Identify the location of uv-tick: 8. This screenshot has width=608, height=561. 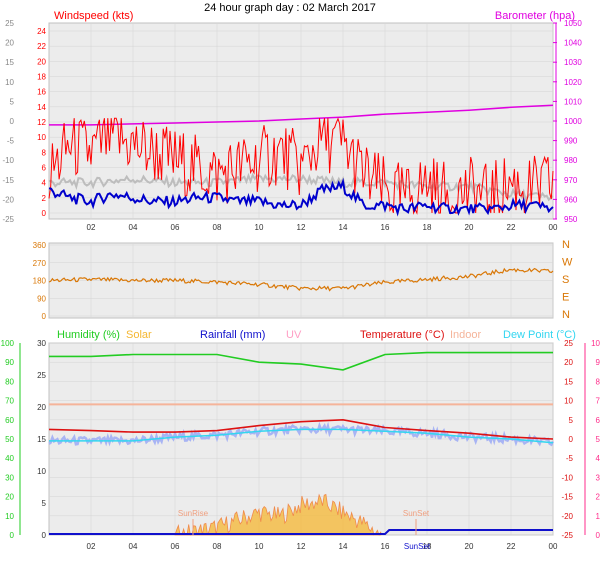
(598, 381).